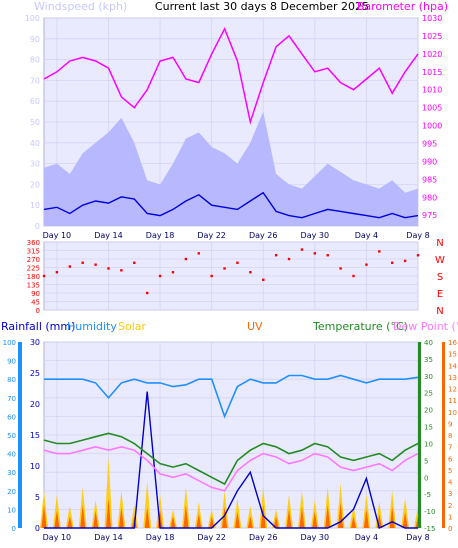 This screenshot has height=548, width=458. I want to click on legend-temperature: Temperature (°C), so click(360, 326).